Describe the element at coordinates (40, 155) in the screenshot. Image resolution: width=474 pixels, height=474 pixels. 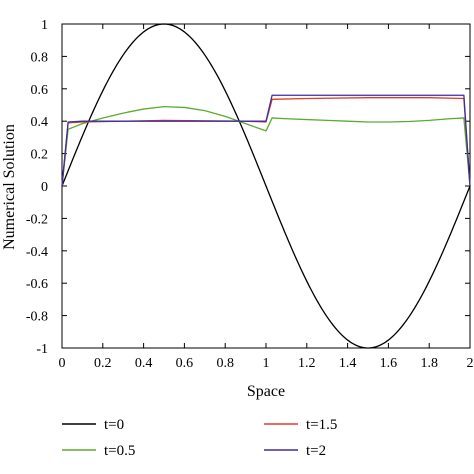
I see `y-tick-label: 0.2` at that location.